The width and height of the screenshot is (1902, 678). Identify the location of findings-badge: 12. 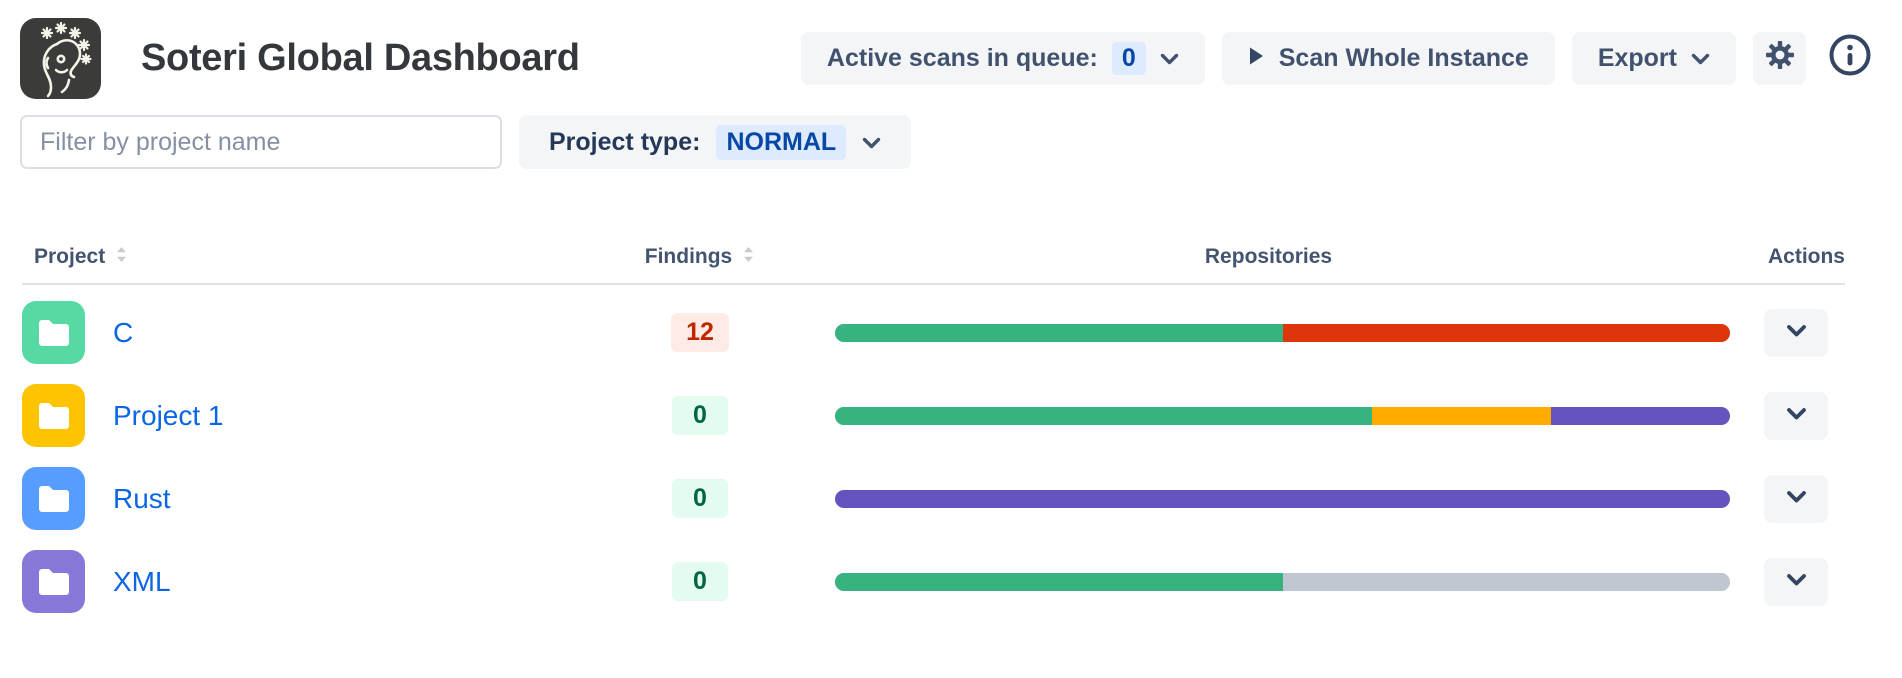
(700, 332).